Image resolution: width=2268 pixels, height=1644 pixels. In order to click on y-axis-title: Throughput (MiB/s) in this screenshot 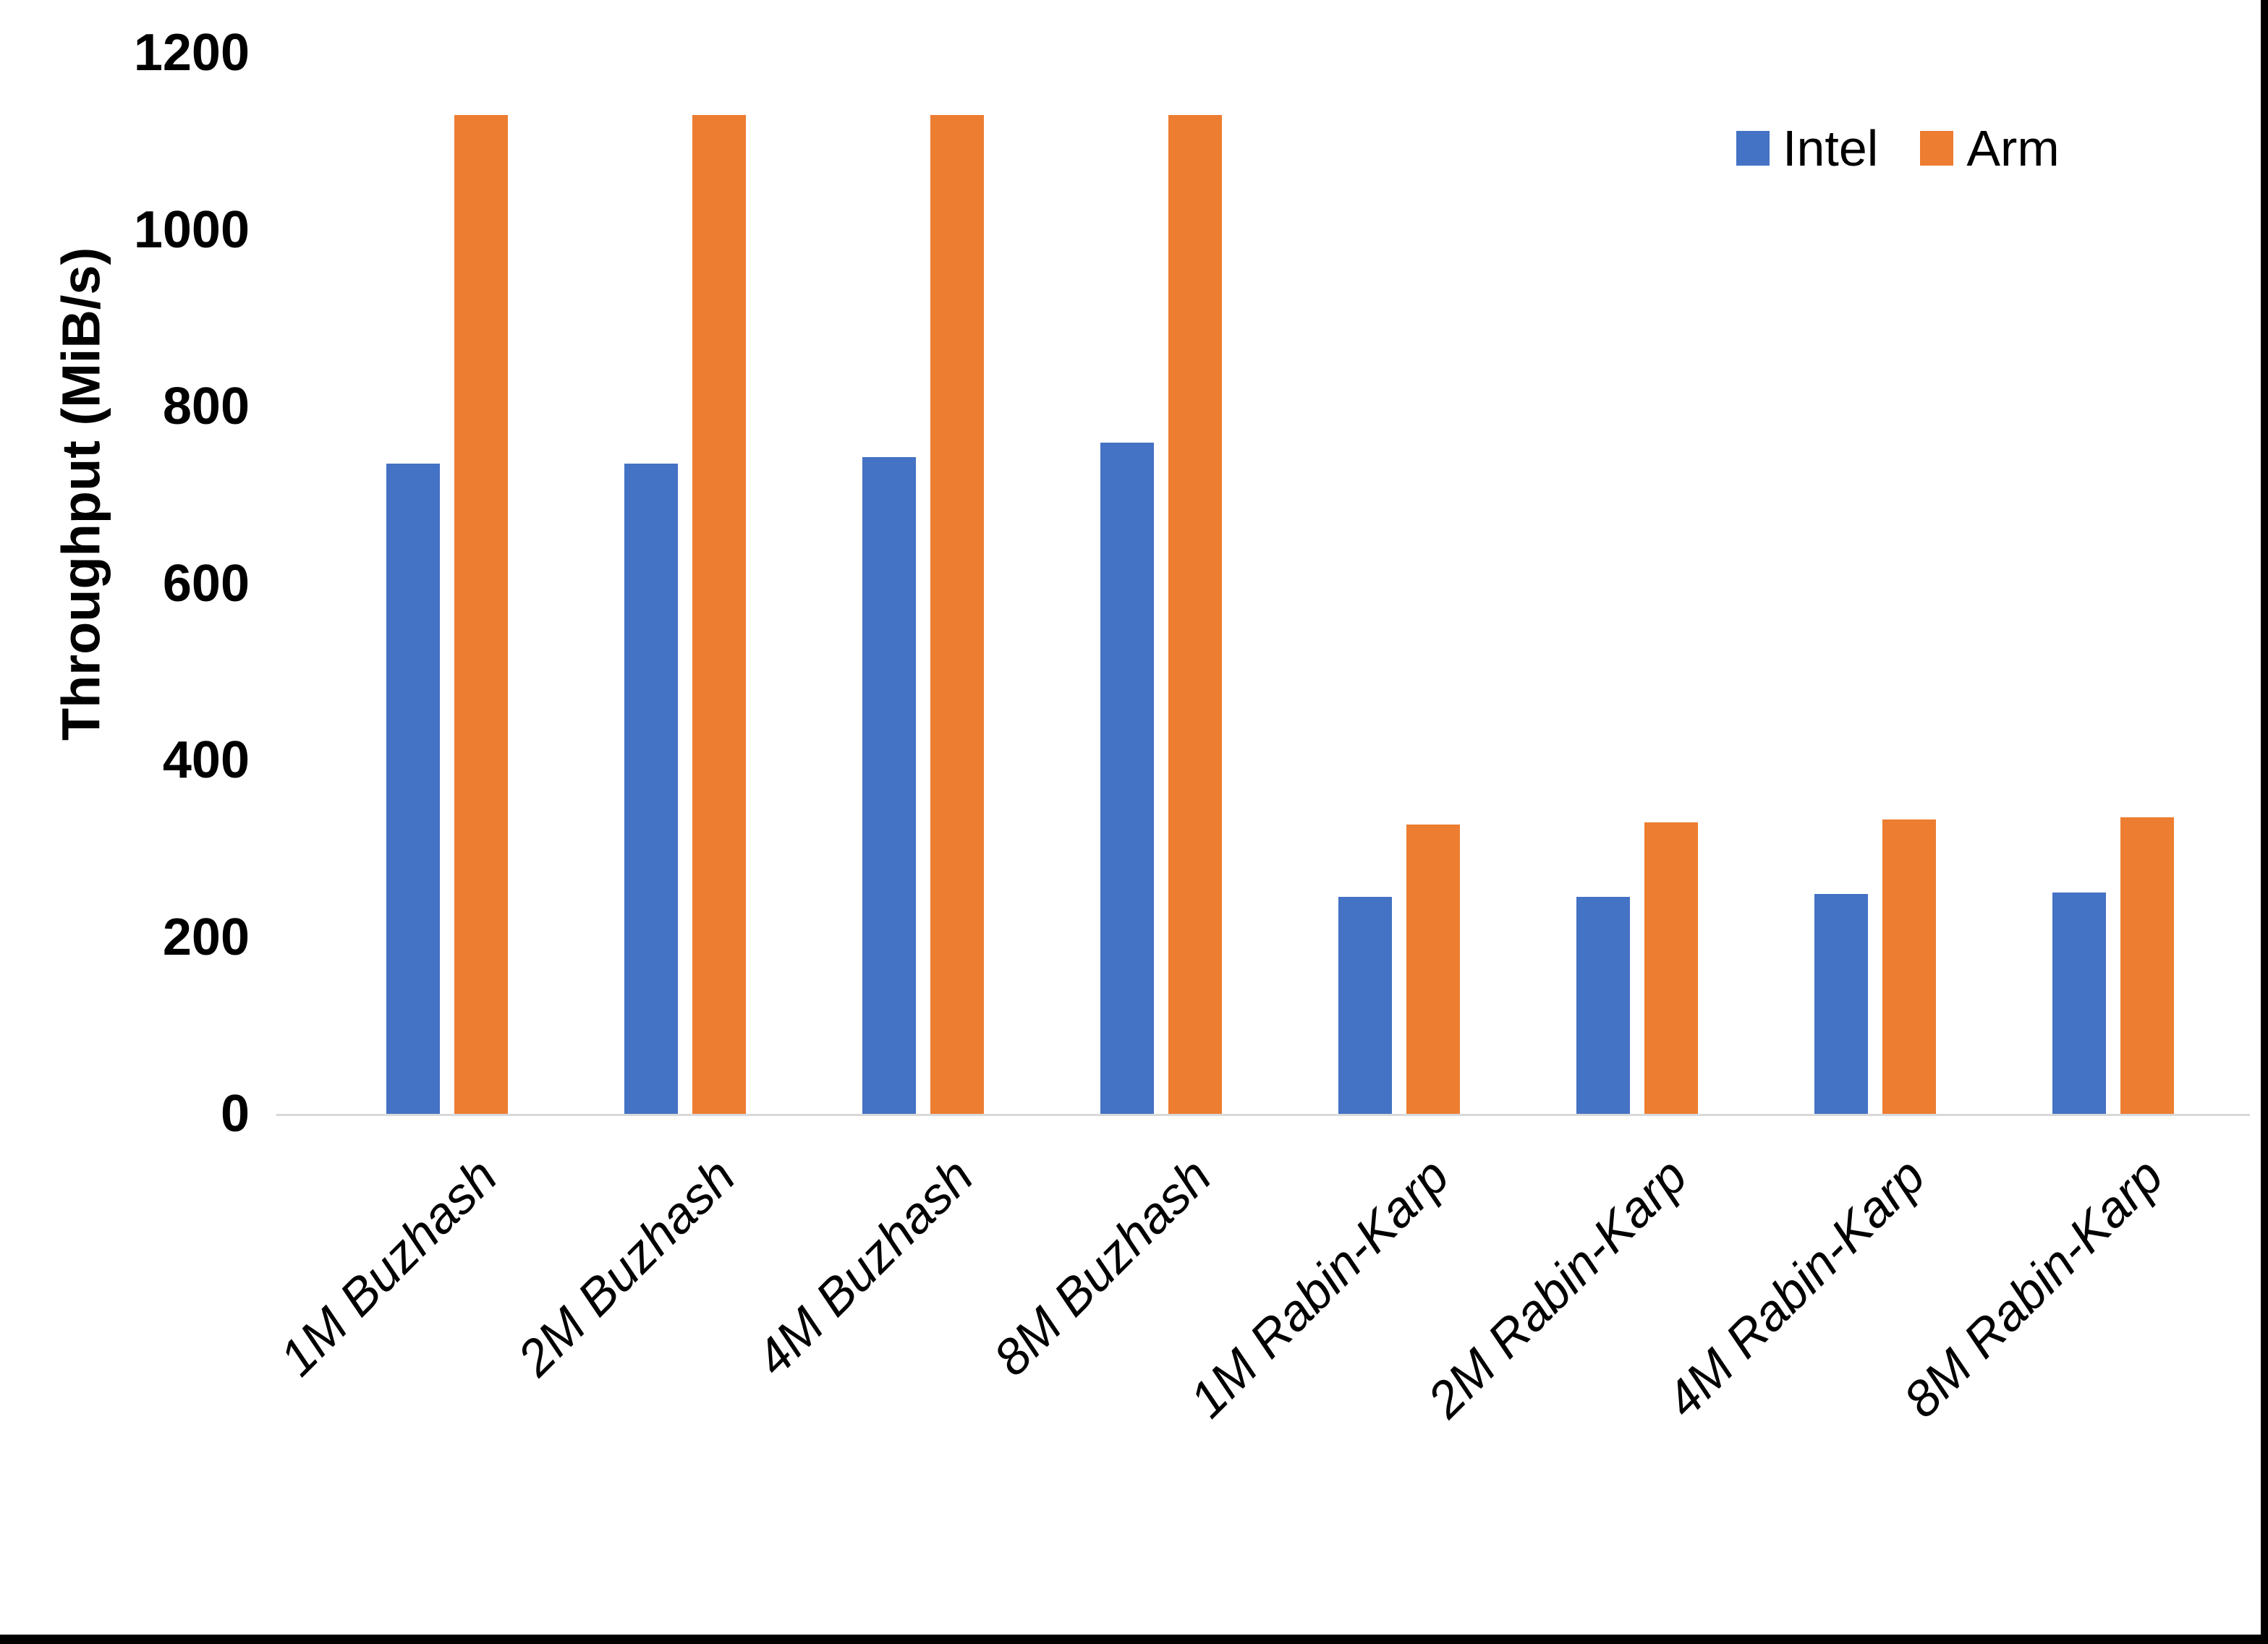, I will do `click(81, 494)`.